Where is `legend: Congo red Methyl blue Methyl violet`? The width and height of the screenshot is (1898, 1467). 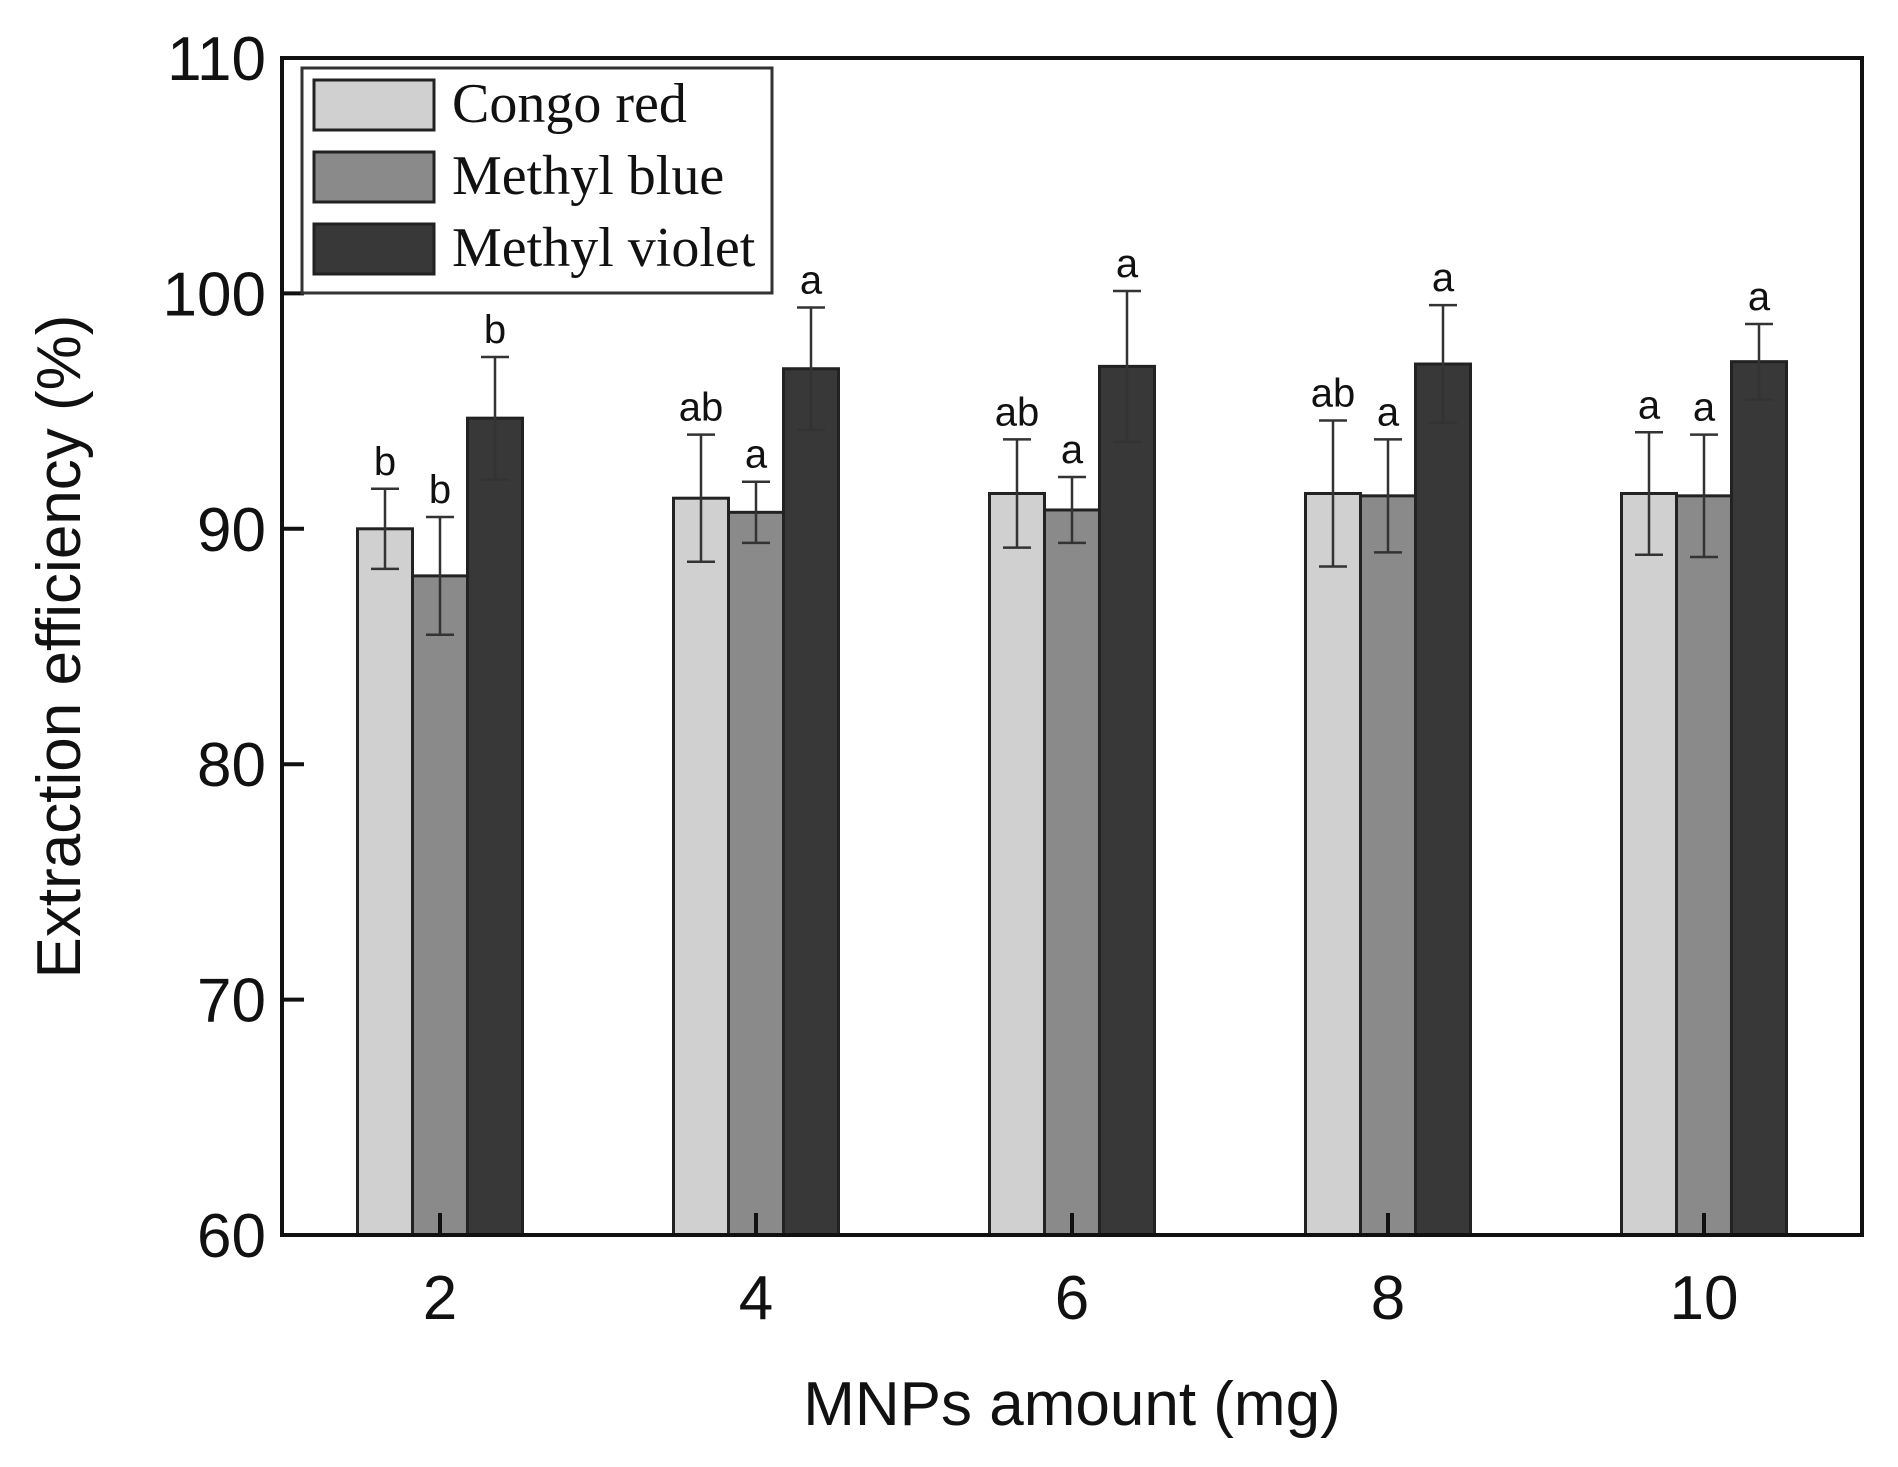 legend: Congo red Methyl blue Methyl violet is located at coordinates (537, 180).